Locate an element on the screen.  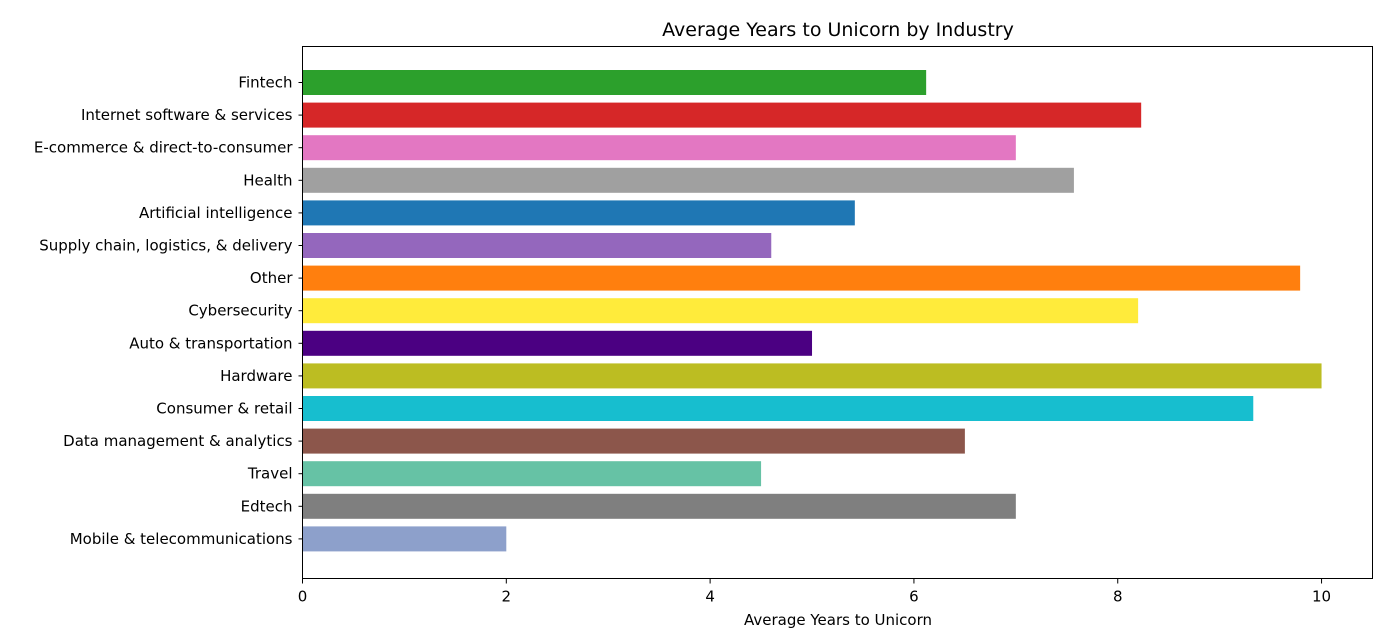
y-tick-label: Fintech is located at coordinates (265, 83).